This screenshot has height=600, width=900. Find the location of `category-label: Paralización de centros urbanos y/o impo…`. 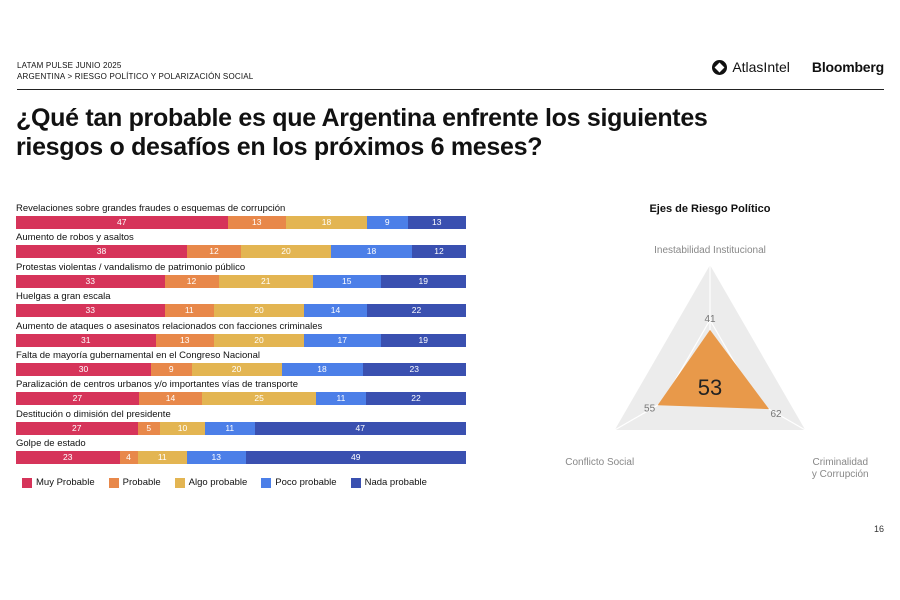

category-label: Paralización de centros urbanos y/o impo… is located at coordinates (157, 385).